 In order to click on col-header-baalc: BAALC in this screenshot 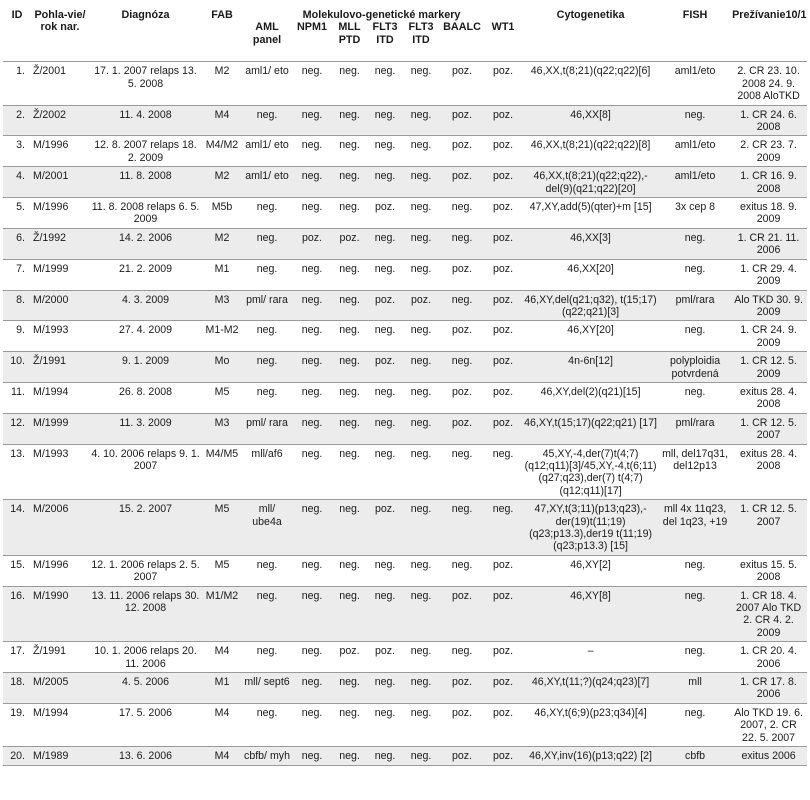, I will do `click(462, 27)`.